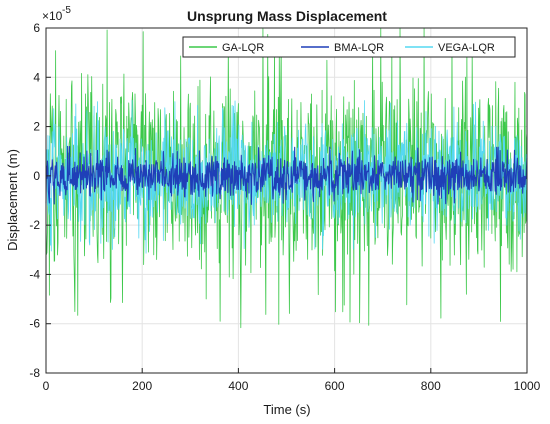 The image size is (550, 424). I want to click on x-axis-label: Time (s), so click(286, 409).